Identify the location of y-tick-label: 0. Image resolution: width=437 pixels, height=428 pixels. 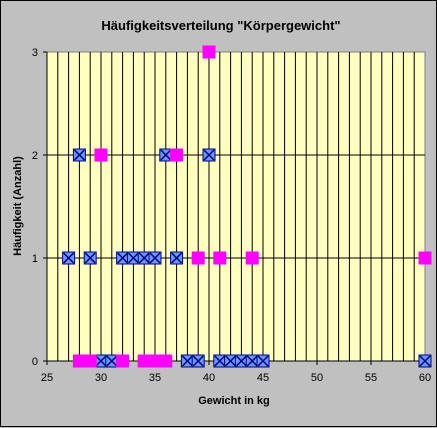
(35, 362).